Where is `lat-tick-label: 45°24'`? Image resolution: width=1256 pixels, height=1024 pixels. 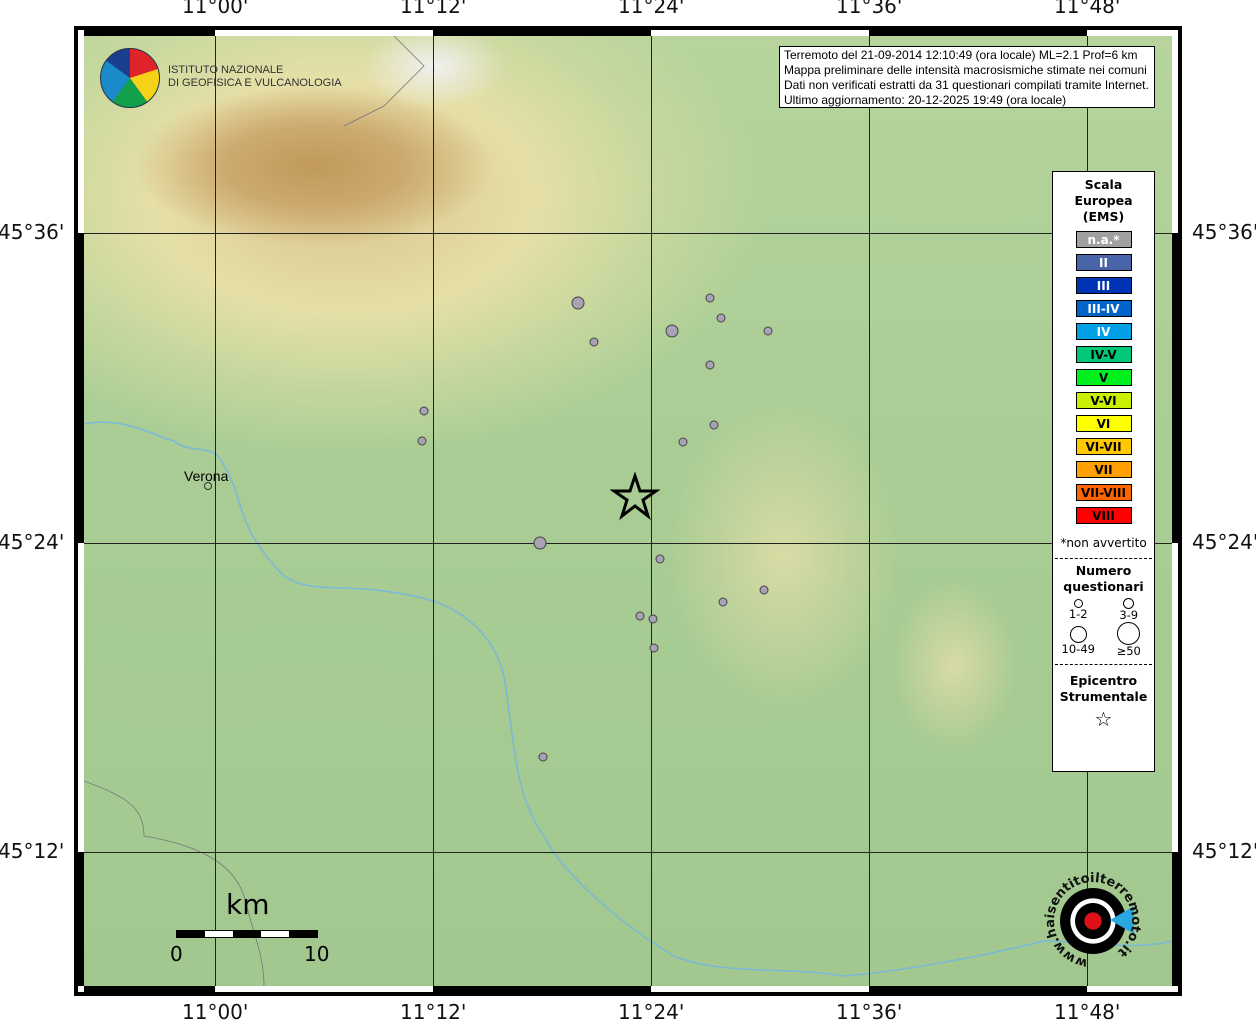
lat-tick-label: 45°24' is located at coordinates (1224, 542).